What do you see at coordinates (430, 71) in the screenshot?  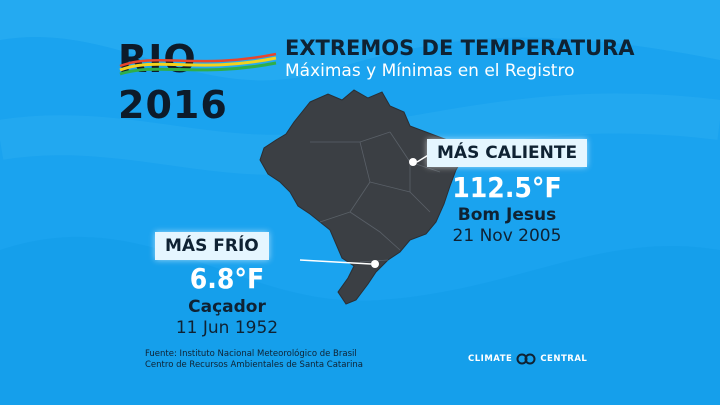 I see `page-subtitle: Máximas y Mínimas en el Registro` at bounding box center [430, 71].